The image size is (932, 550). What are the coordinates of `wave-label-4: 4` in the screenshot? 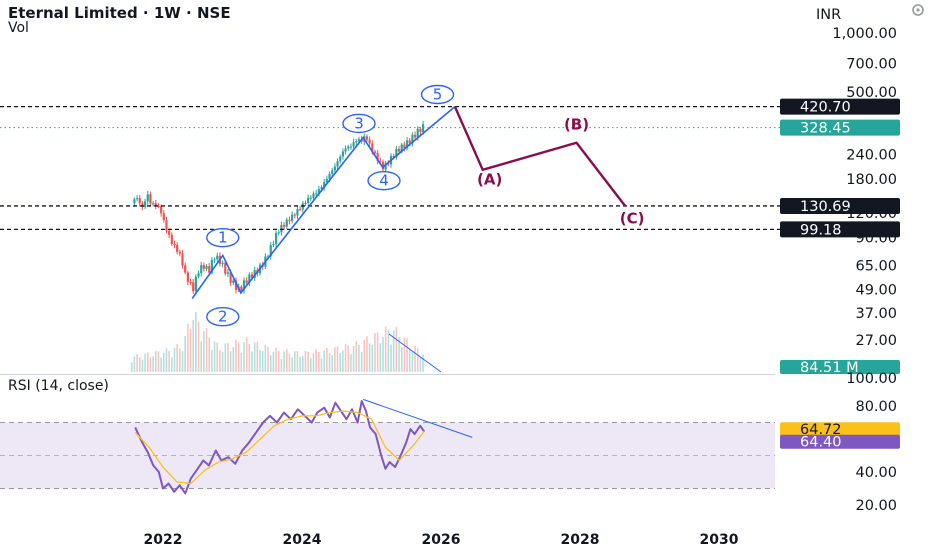 It's located at (384, 181).